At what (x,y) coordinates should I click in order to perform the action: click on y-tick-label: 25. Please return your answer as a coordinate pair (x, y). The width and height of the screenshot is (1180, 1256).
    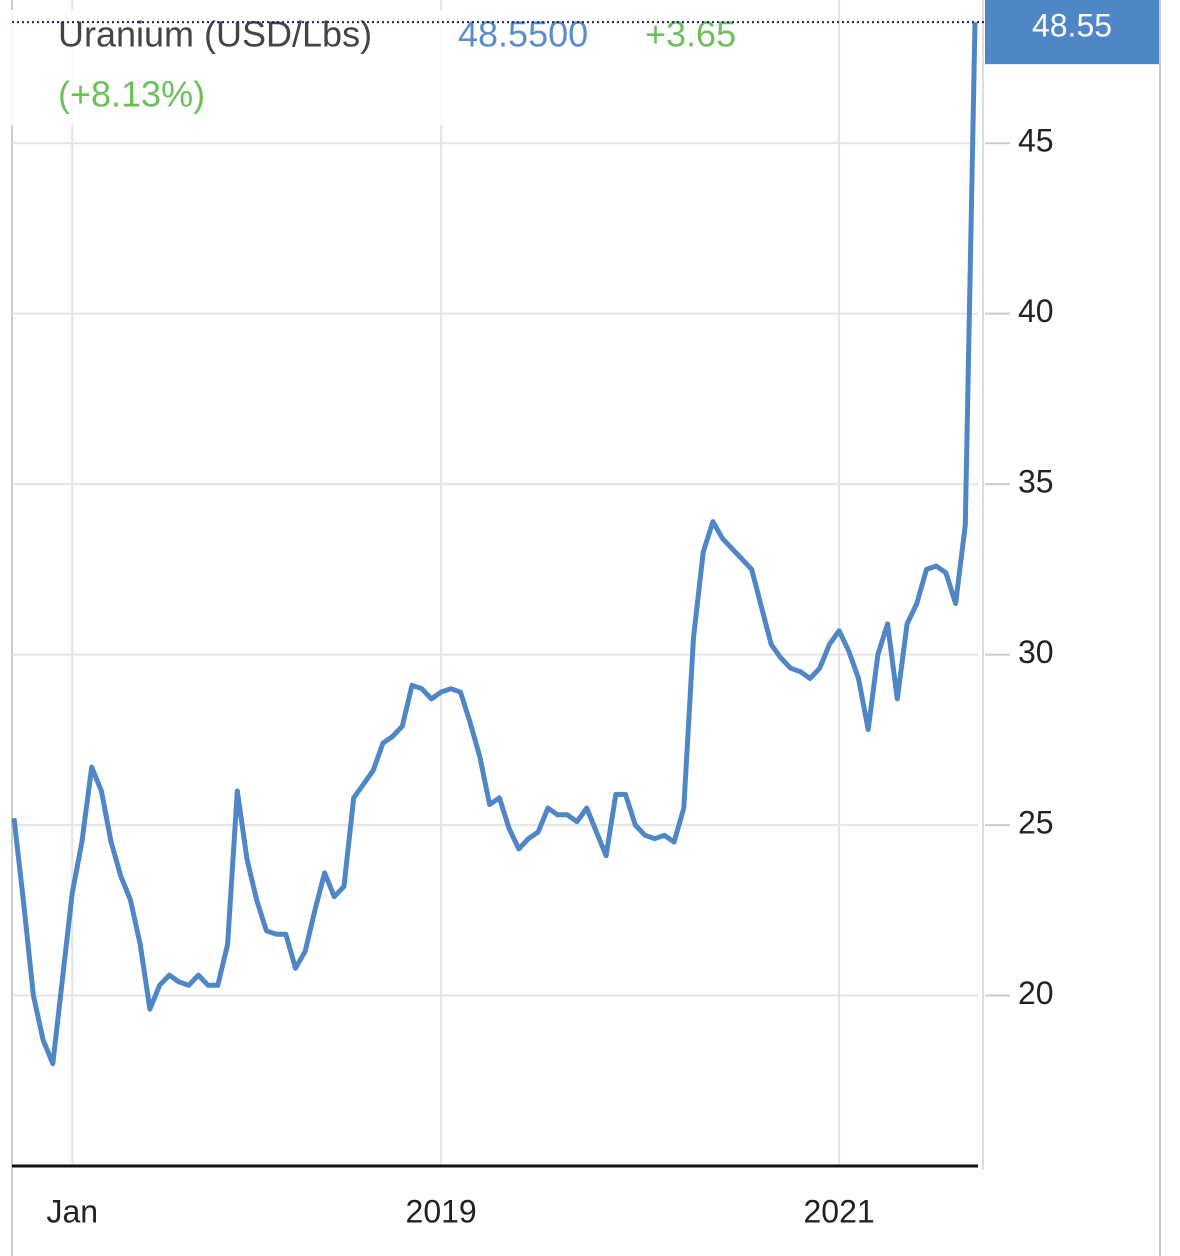
    Looking at the image, I should click on (1036, 823).